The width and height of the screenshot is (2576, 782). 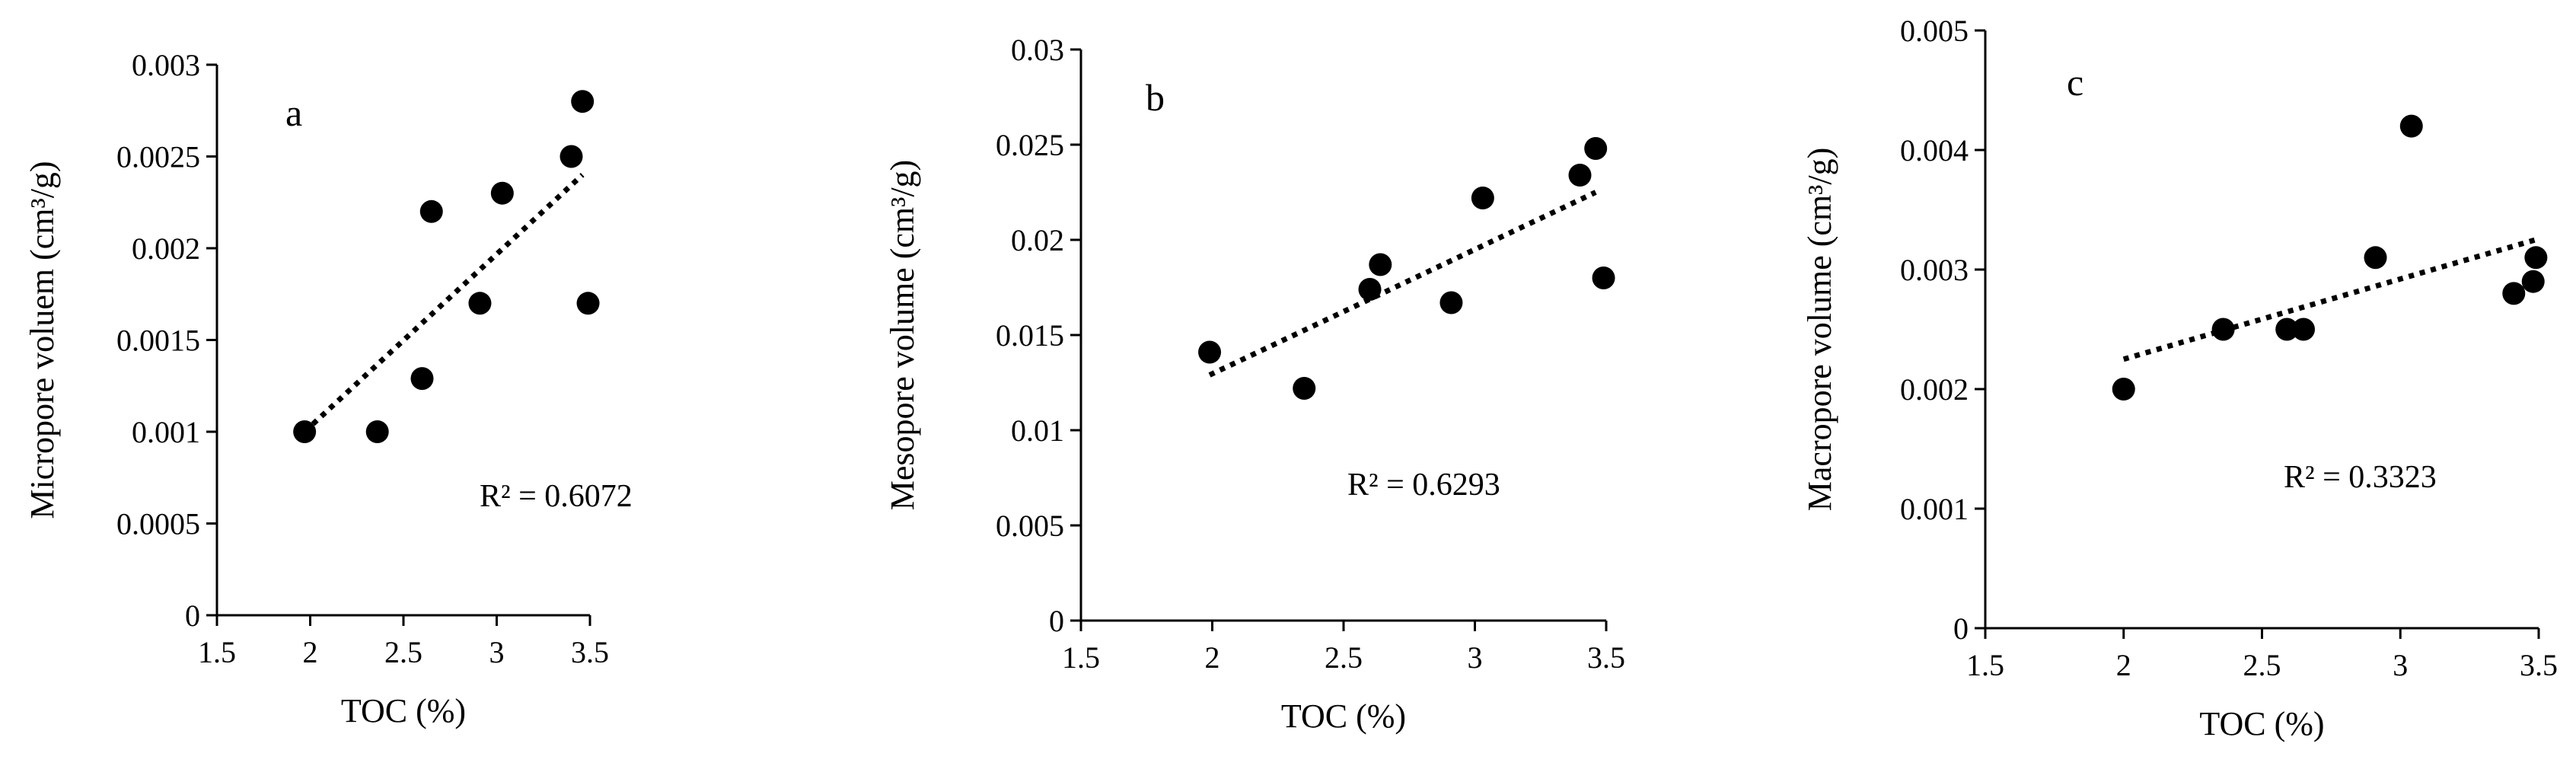 What do you see at coordinates (158, 157) in the screenshot?
I see `y-tick-label: 0.0025` at bounding box center [158, 157].